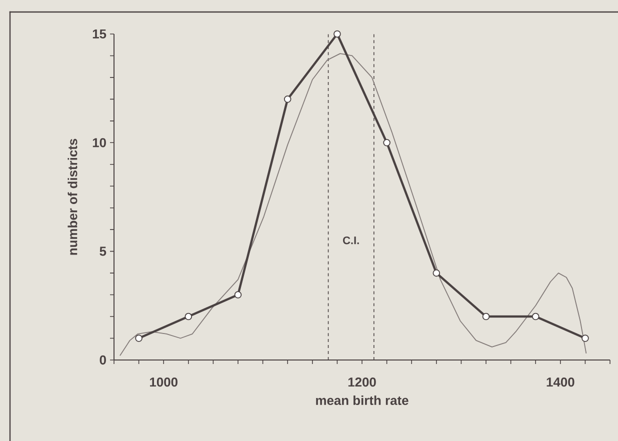 The image size is (618, 441). I want to click on x-tick-label: 1000, so click(164, 382).